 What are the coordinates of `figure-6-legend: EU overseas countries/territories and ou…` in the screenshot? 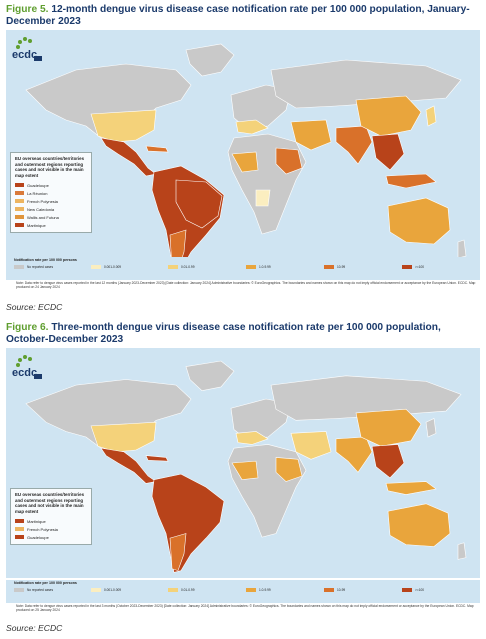 It's located at (51, 517).